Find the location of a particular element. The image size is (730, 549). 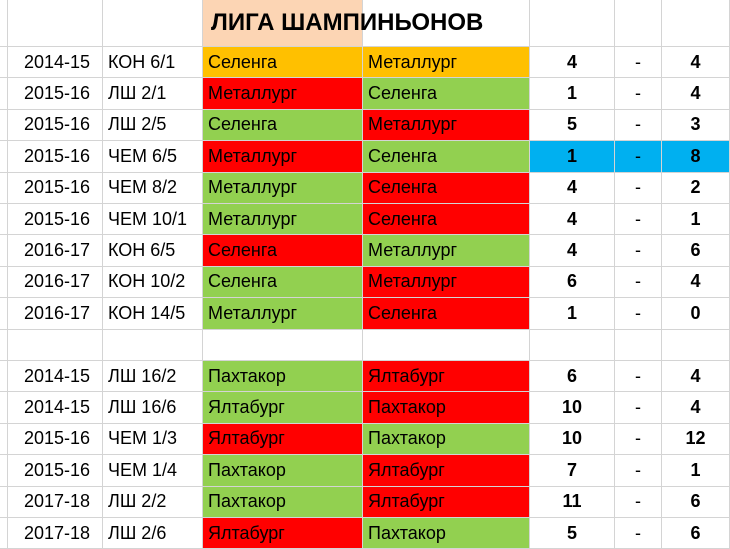

away-score: 3 is located at coordinates (696, 125).